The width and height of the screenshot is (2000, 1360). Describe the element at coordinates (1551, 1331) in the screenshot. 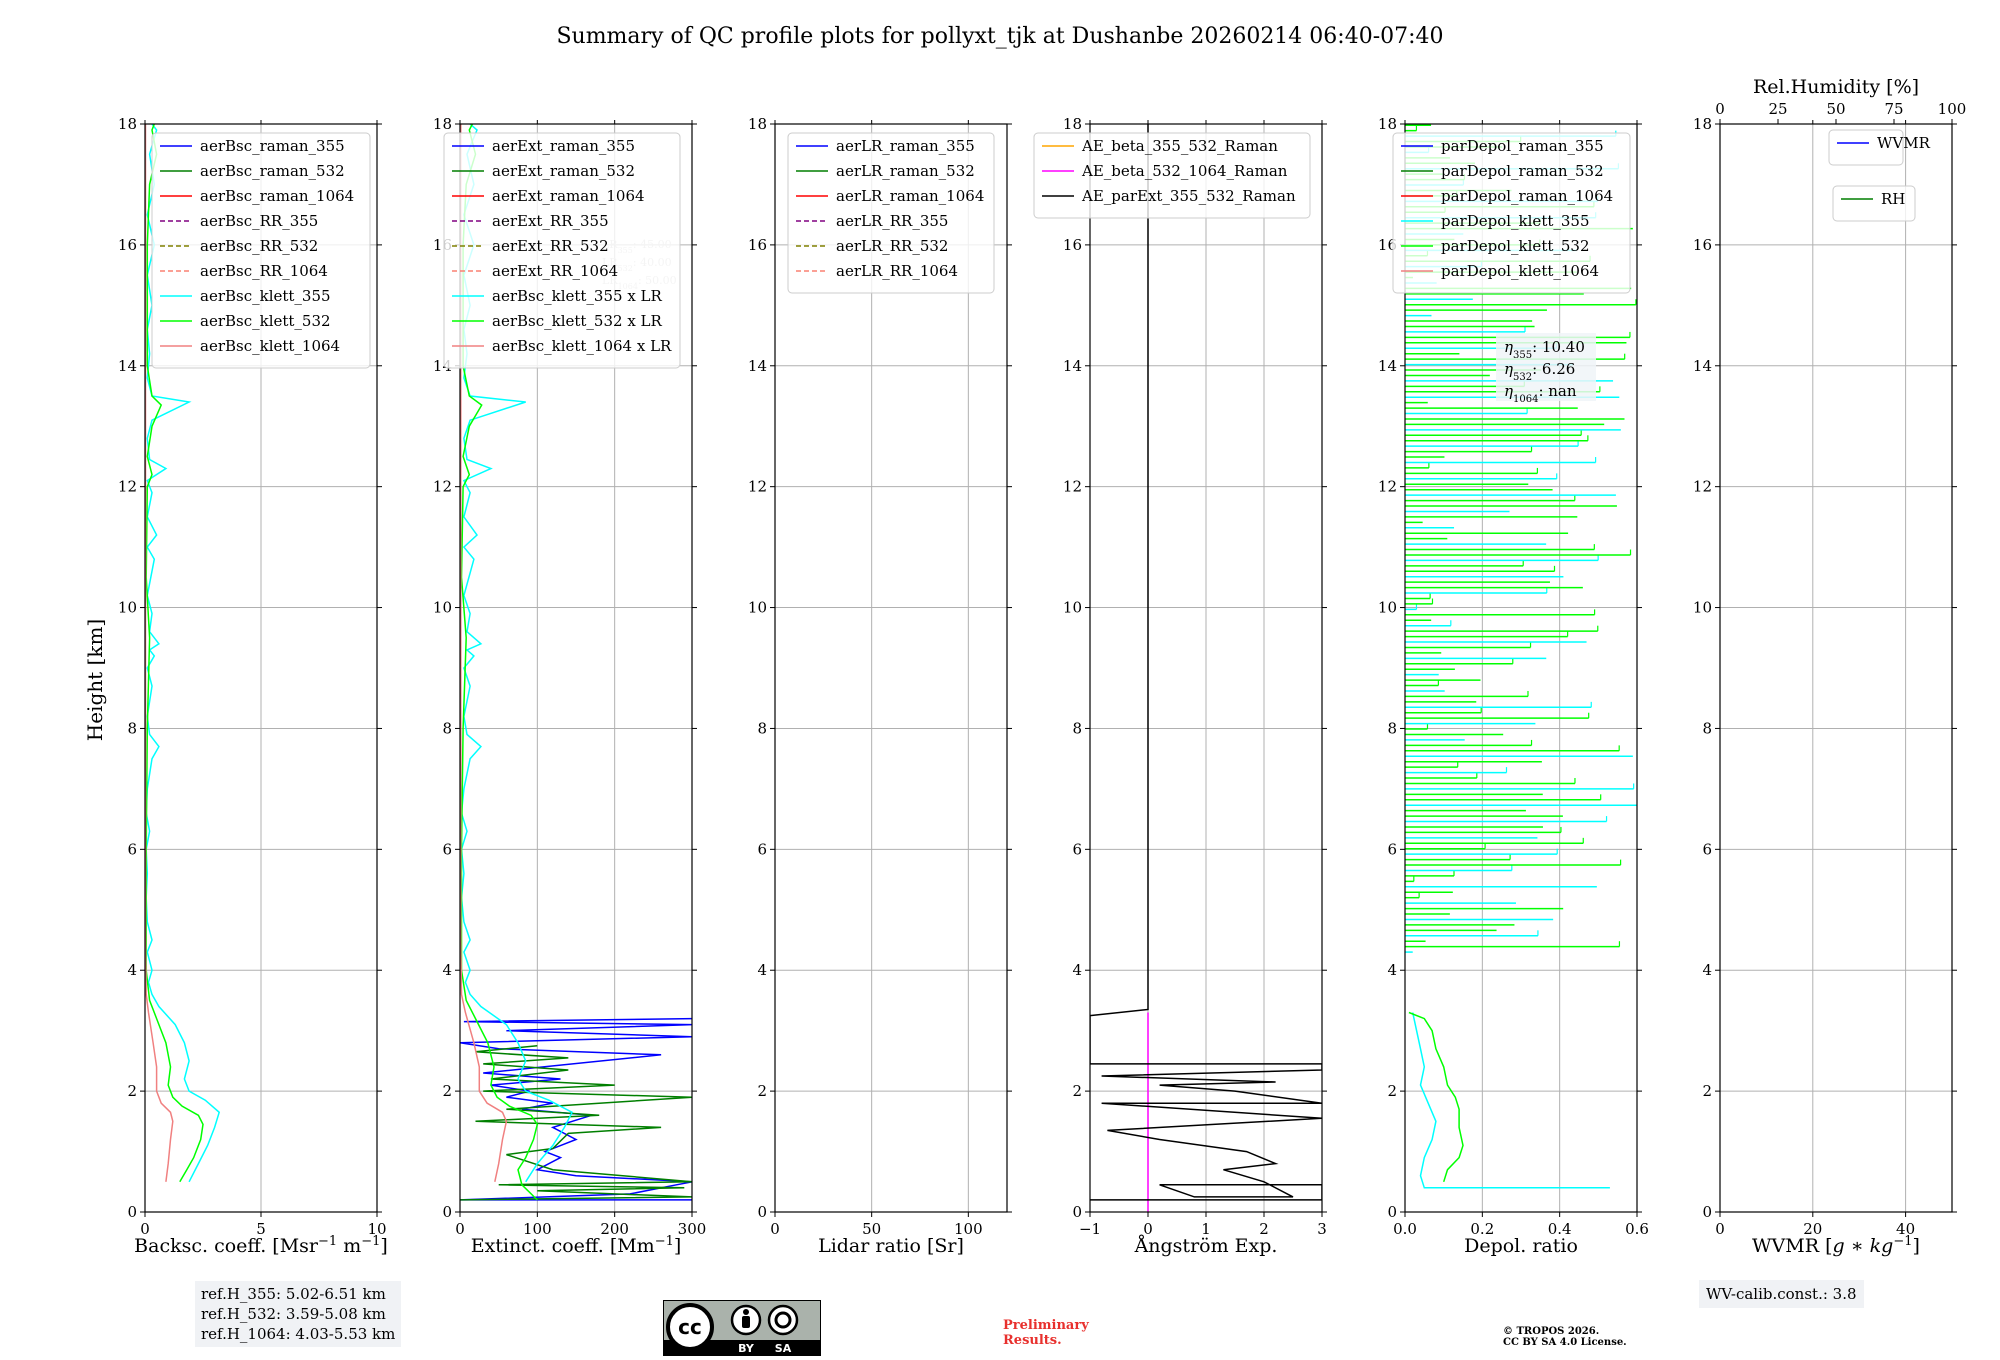

I see `copyright-line-1: © TROPOS 2026.` at that location.